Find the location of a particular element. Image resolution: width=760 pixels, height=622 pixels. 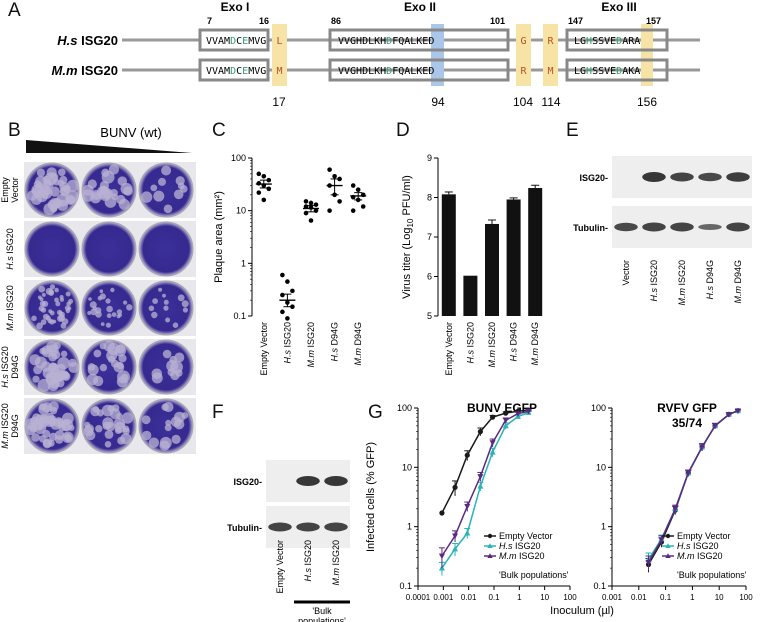

y-tick-label: 1 is located at coordinates (409, 527).